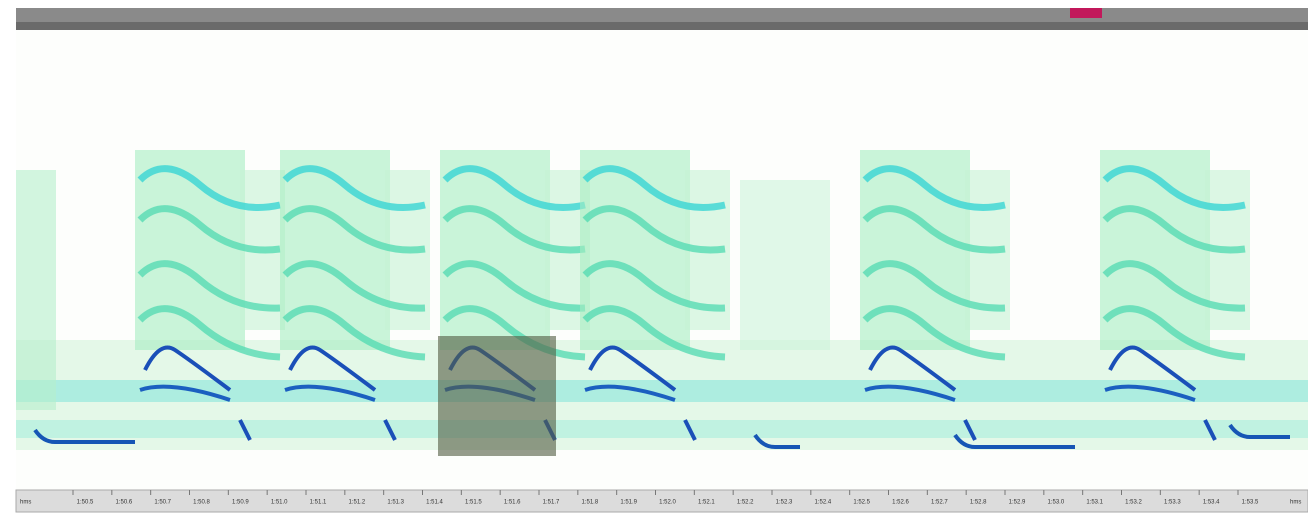  I want to click on ruler-label: 1:50.7, so click(162, 503).